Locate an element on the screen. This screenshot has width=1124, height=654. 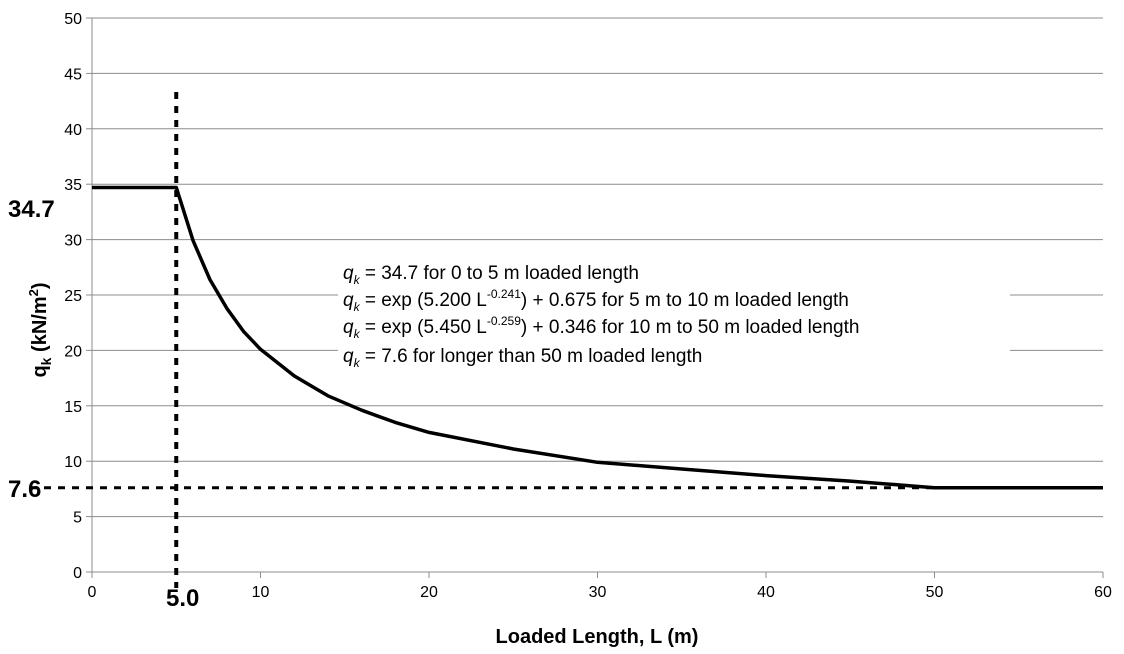
y-axis-title-unit-sup: 2 is located at coordinates (33, 292).